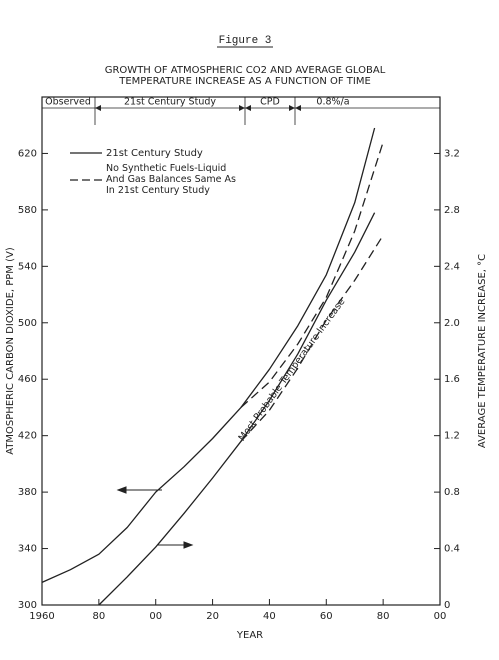 Image resolution: width=499 pixels, height=660 pixels. Describe the element at coordinates (245, 41) in the screenshot. I see `figure-label: Figure 3` at that location.